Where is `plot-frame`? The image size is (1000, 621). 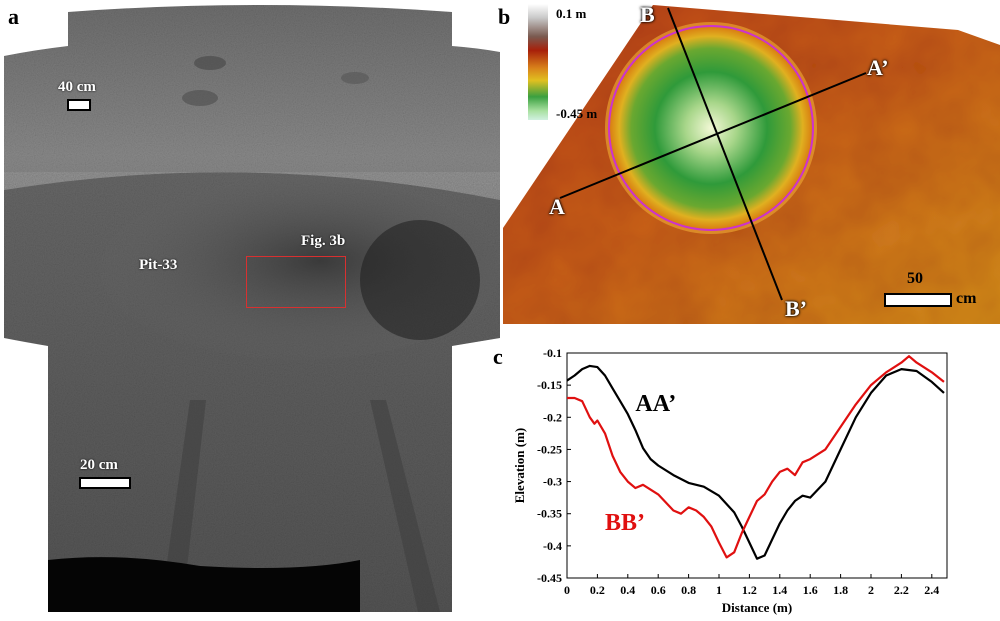
plot-frame is located at coordinates (757, 465).